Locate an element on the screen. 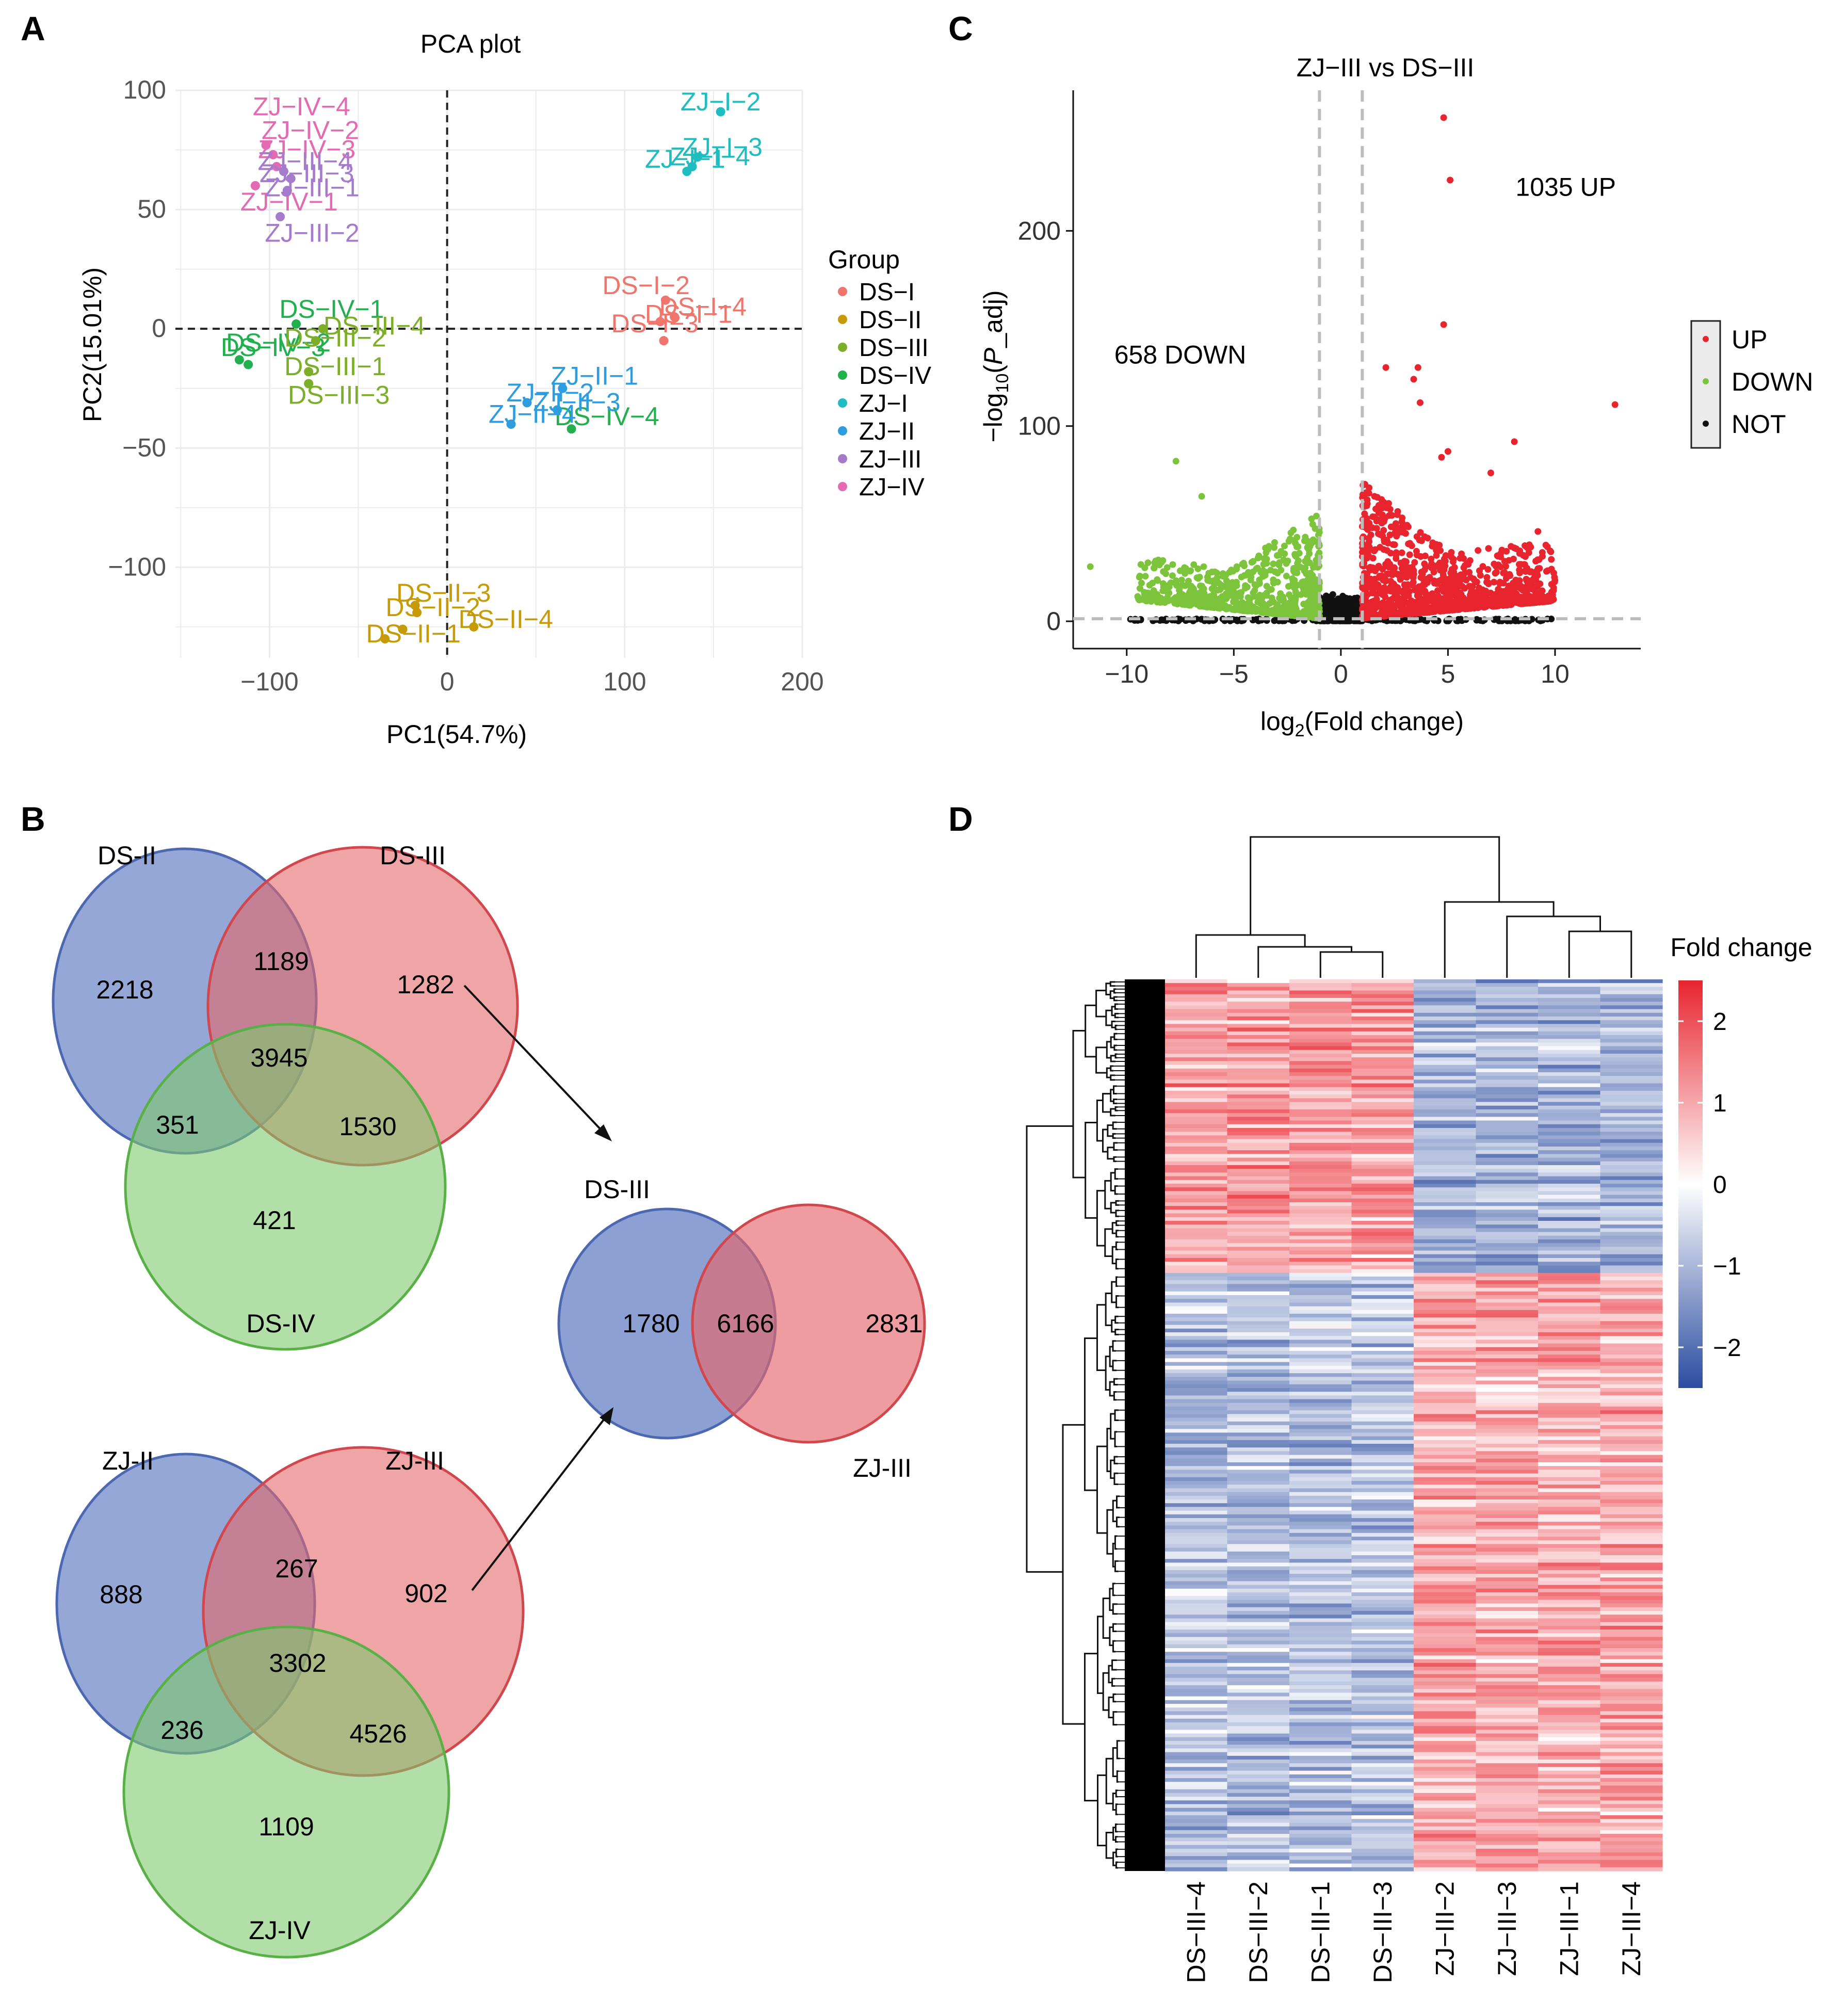 This screenshot has height=2016, width=1844. pca-point is located at coordinates (296, 324).